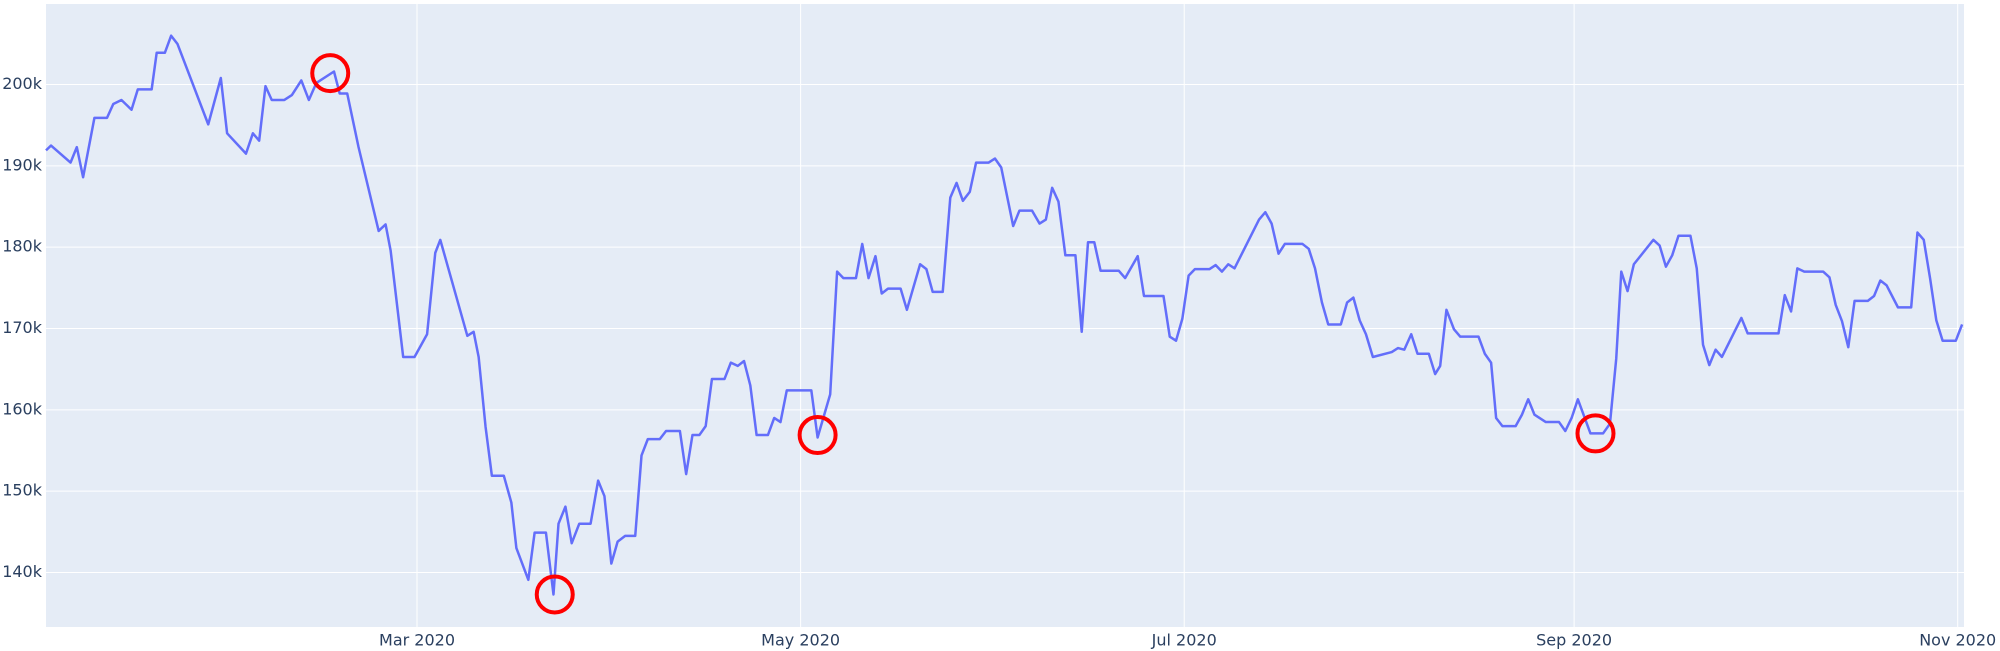 This screenshot has width=2000, height=651. What do you see at coordinates (22, 246) in the screenshot?
I see `y-tick-label: 180k` at bounding box center [22, 246].